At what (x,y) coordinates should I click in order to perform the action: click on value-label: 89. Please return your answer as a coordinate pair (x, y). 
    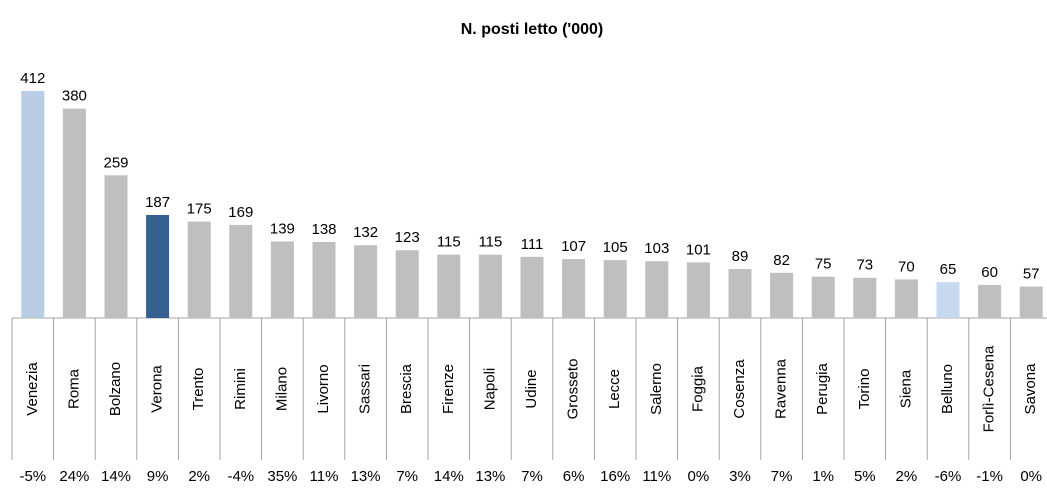
    Looking at the image, I should click on (740, 256).